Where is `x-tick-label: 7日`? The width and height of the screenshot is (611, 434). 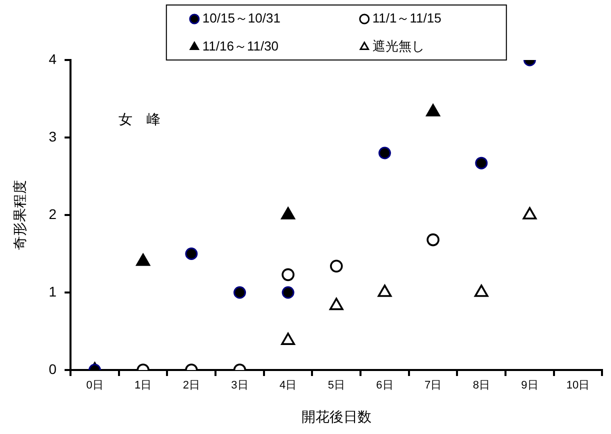 x-tick-label: 7日 is located at coordinates (433, 386).